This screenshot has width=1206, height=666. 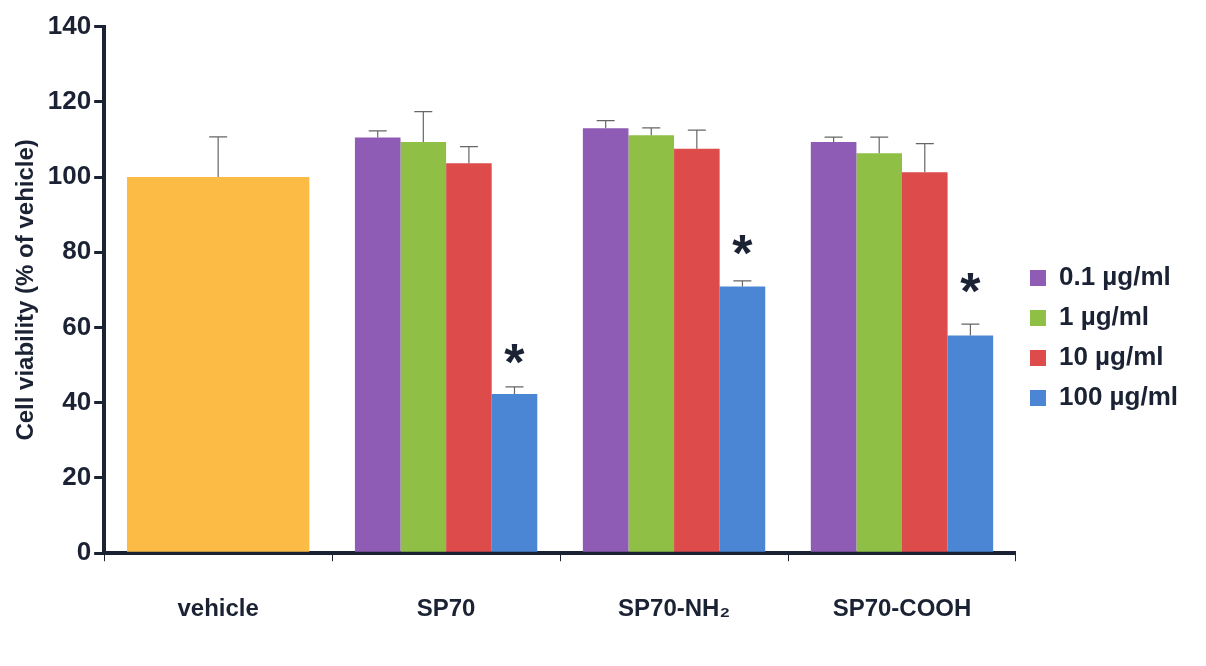 What do you see at coordinates (69, 24) in the screenshot?
I see `y-tick-label: 140` at bounding box center [69, 24].